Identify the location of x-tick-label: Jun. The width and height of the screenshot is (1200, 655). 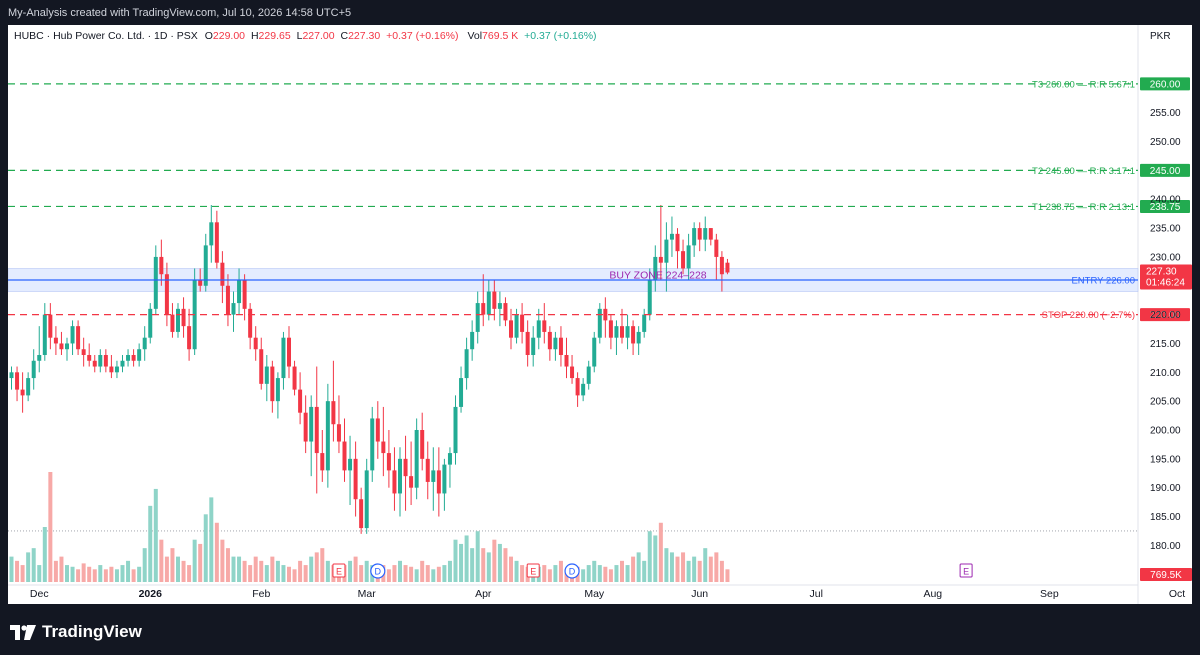
(699, 594).